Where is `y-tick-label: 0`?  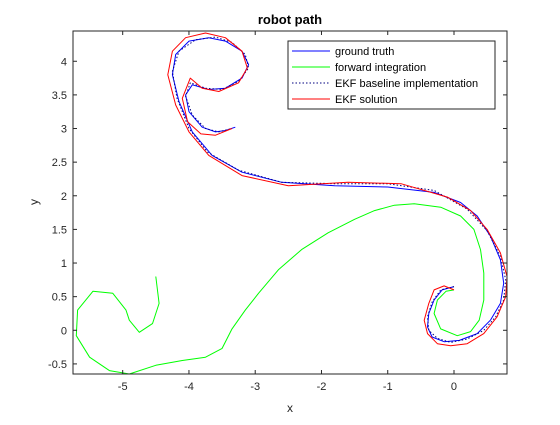
y-tick-label: 0 is located at coordinates (64, 331).